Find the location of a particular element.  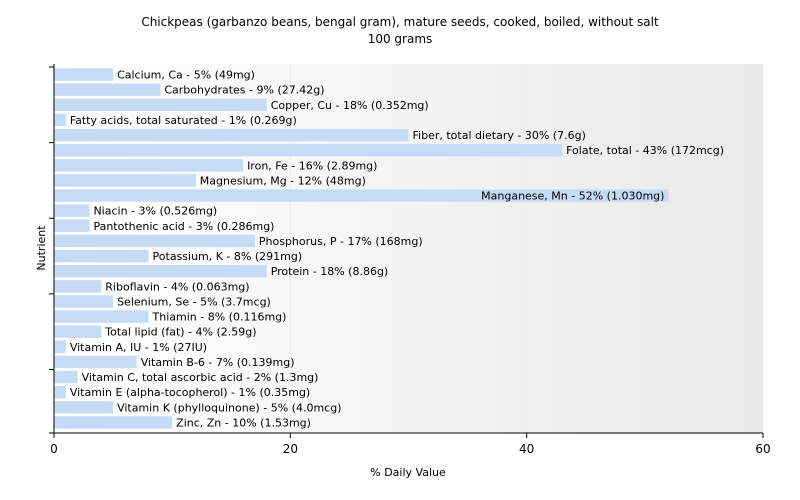

bar-label: Phosphorus, P - 17% (168mg) is located at coordinates (341, 241).